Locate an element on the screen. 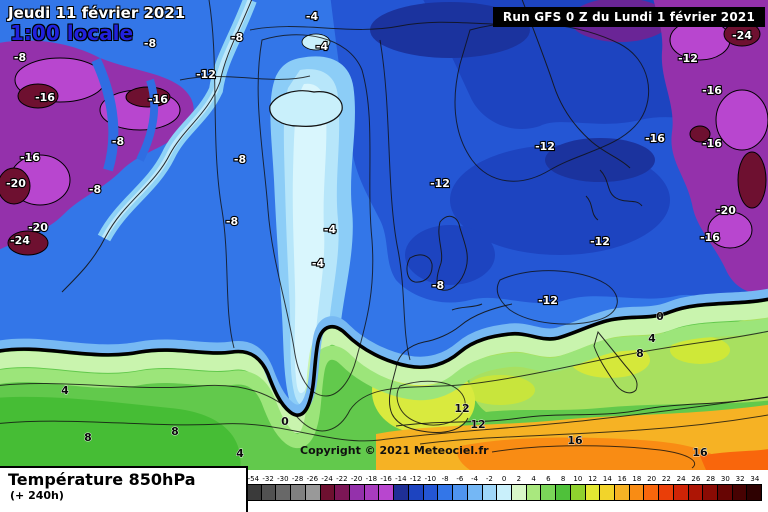 This screenshot has width=768, height=512. scale-tick-label: 6 is located at coordinates (548, 479).